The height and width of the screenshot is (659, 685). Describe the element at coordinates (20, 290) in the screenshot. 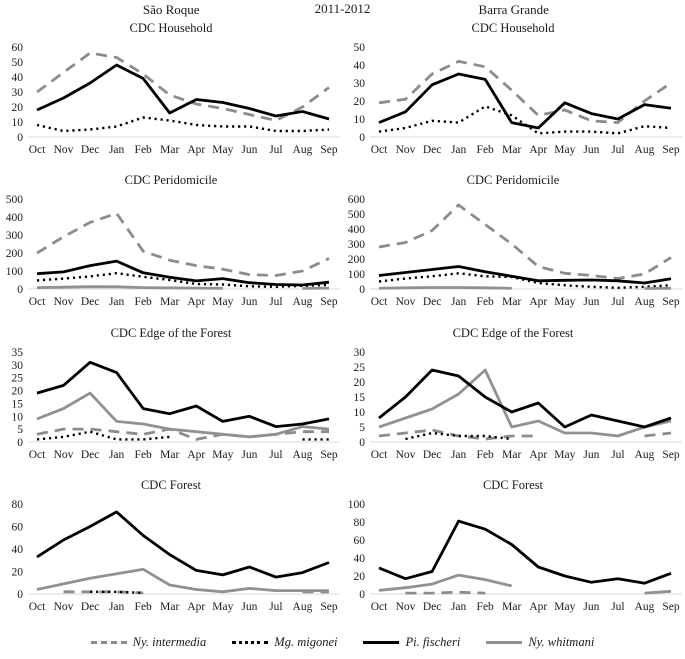

I see `y-tick-label: 0` at that location.